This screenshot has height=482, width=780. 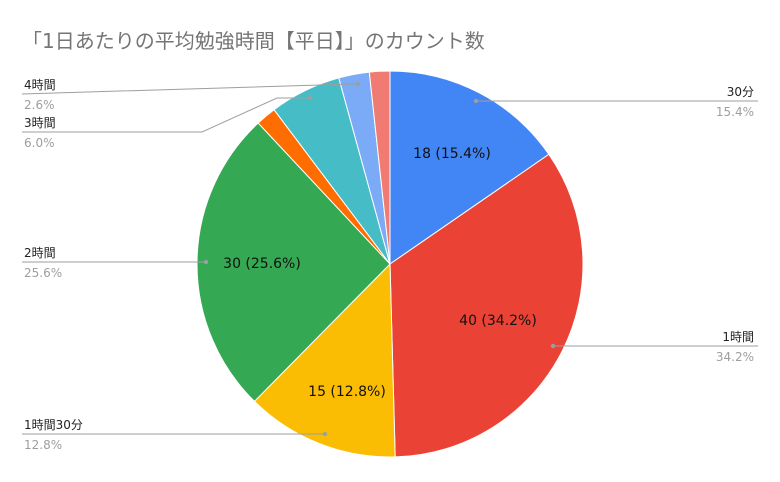 What do you see at coordinates (39, 143) in the screenshot?
I see `slice-percent-label: 6.0%` at bounding box center [39, 143].